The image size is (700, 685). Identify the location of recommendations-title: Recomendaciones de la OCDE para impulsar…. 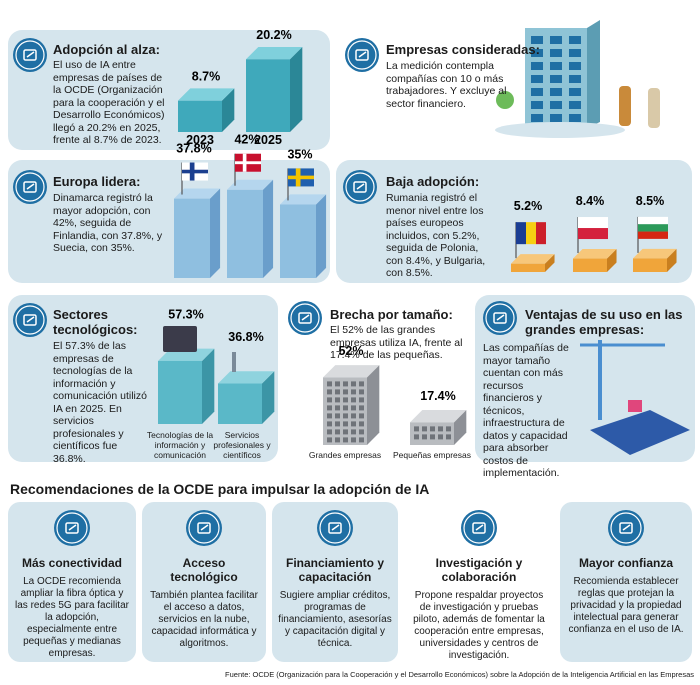
(220, 489).